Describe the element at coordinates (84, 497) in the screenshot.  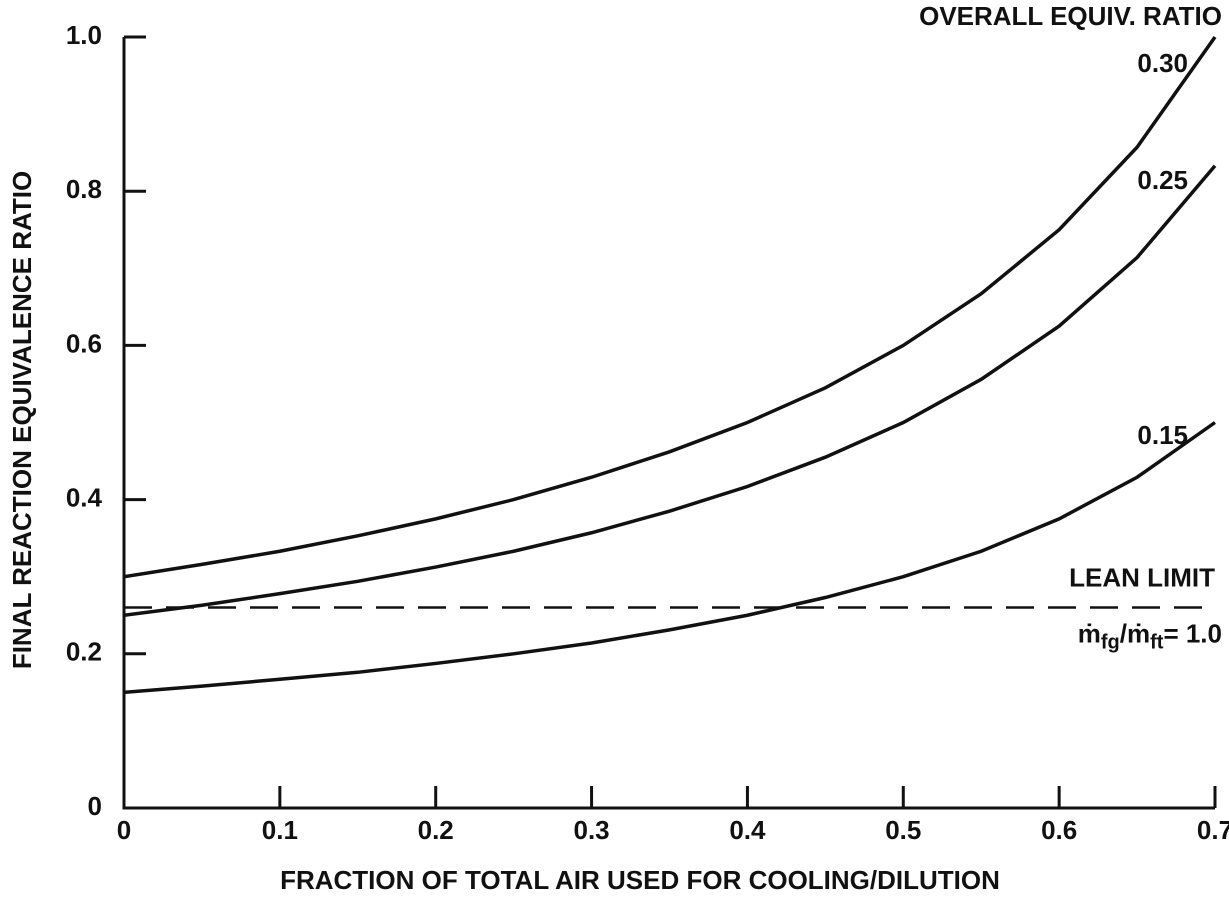
I see `y-tick-label: 0.4` at that location.